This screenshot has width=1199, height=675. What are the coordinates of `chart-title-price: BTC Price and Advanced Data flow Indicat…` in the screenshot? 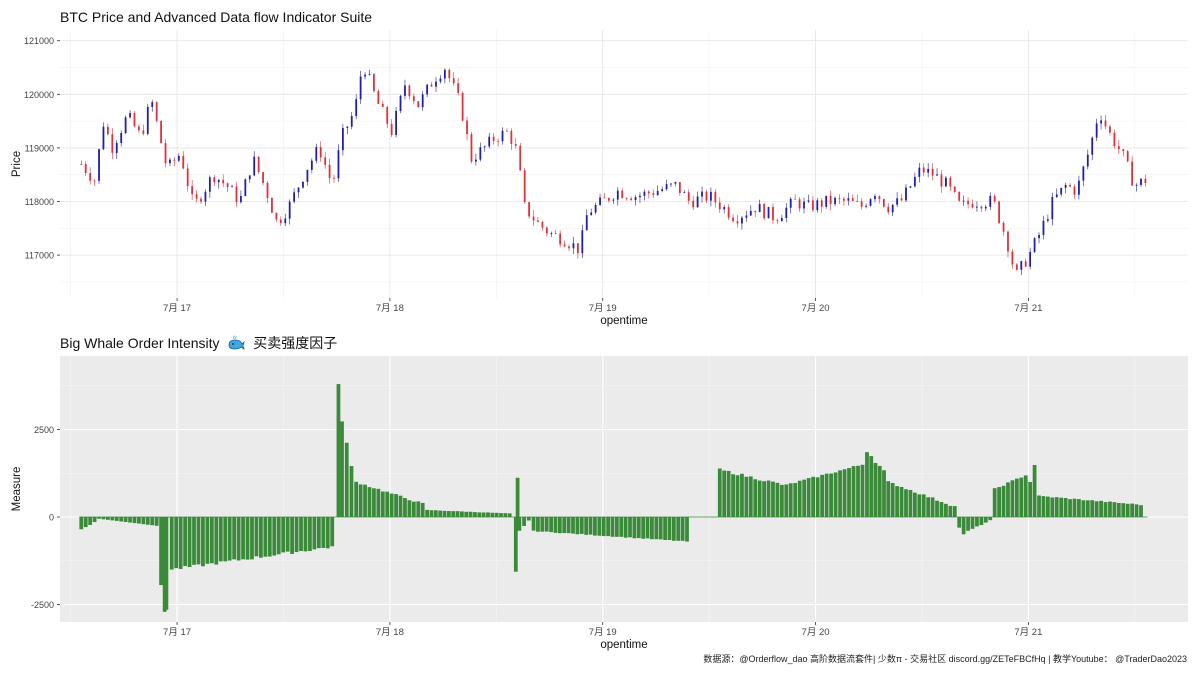 It's located at (216, 17).